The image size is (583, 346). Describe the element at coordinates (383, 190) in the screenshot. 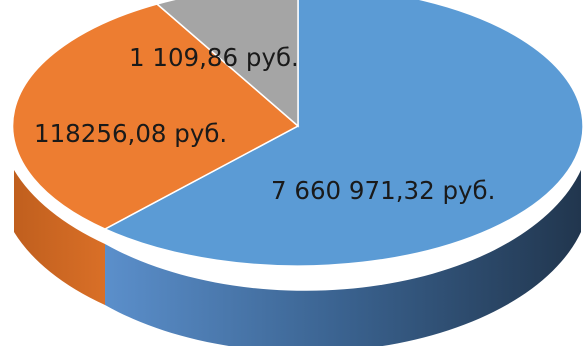

I see `slice-label-blue: 7 660 971,32 руб.` at that location.